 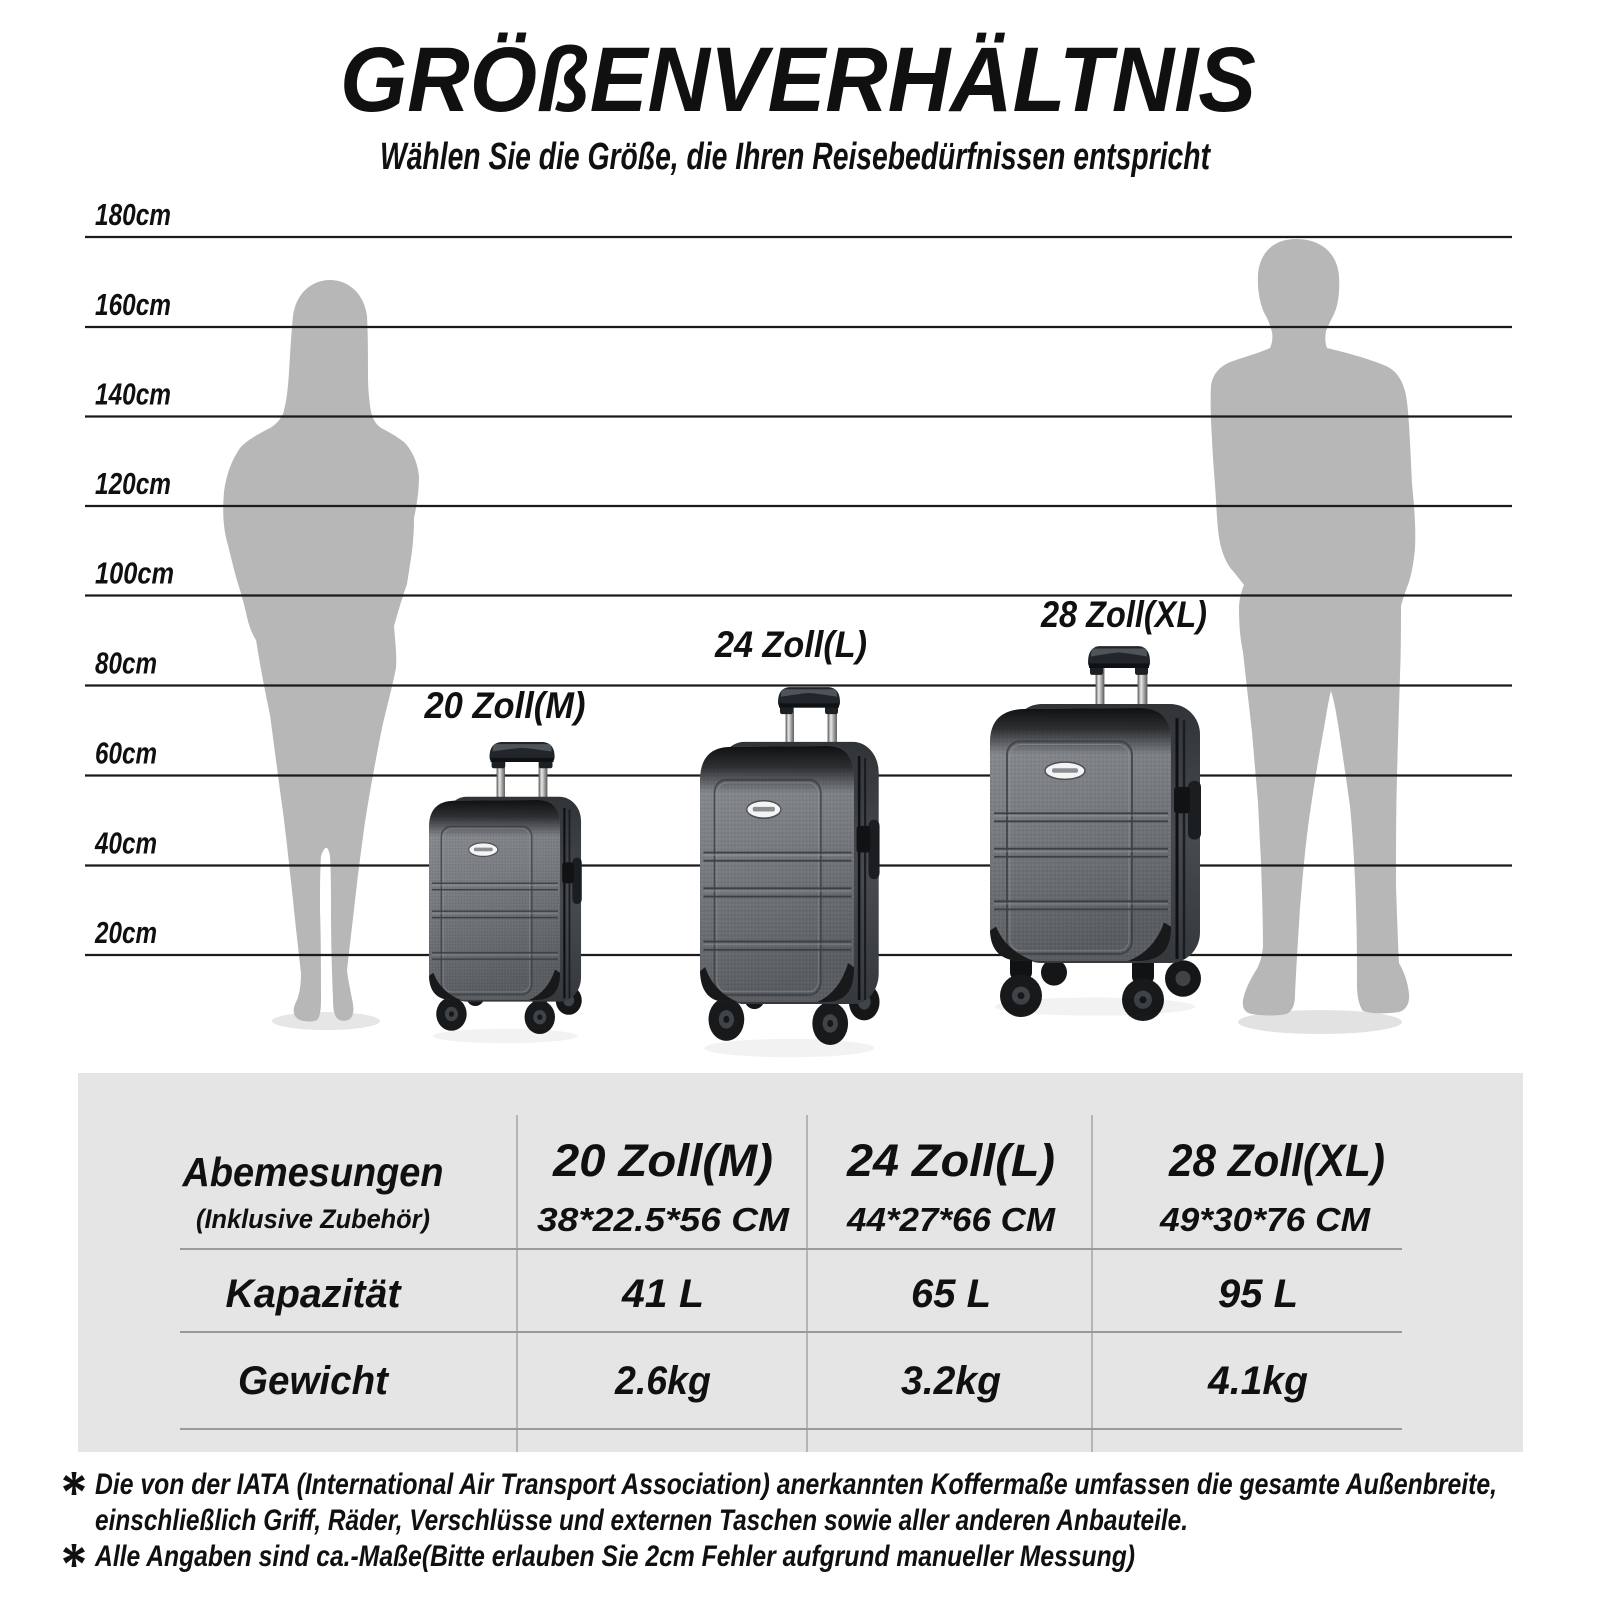 What do you see at coordinates (662, 1294) in the screenshot?
I see `svg-text: 41 L` at bounding box center [662, 1294].